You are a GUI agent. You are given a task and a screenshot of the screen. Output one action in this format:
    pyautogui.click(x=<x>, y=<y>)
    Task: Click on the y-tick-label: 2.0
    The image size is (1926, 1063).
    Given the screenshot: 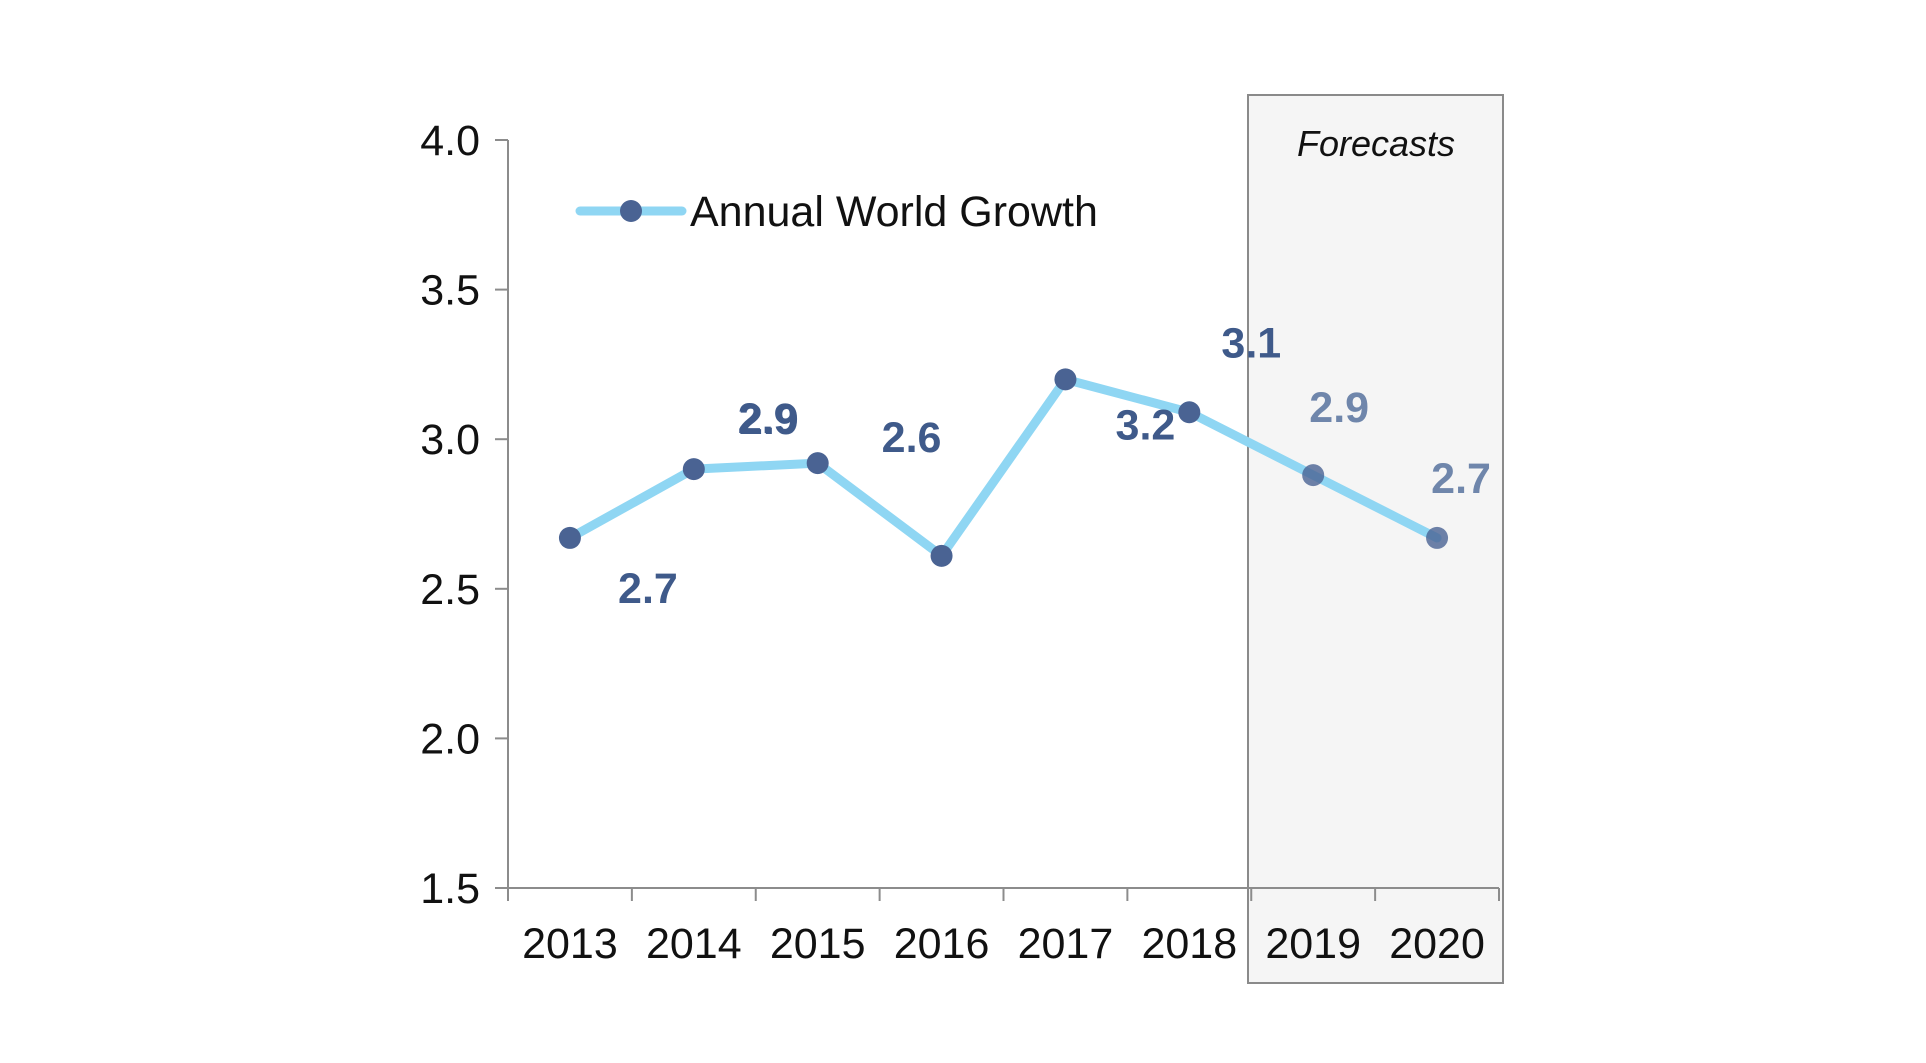 What is the action you would take?
    pyautogui.click(x=450, y=739)
    